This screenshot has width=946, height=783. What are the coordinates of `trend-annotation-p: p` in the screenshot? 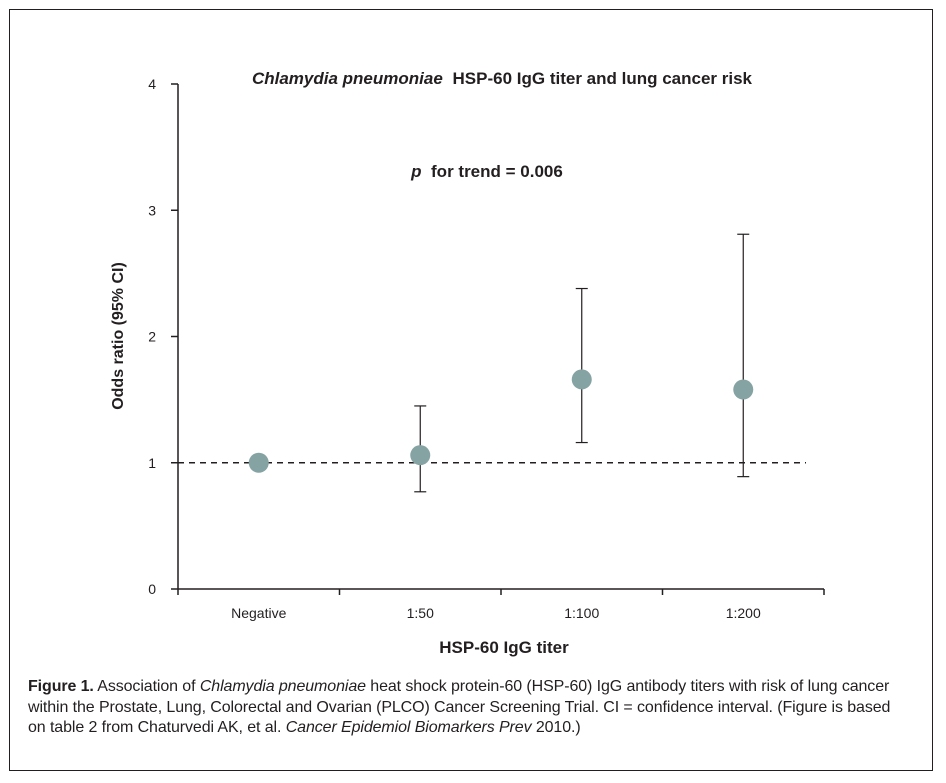 It's located at (415, 171).